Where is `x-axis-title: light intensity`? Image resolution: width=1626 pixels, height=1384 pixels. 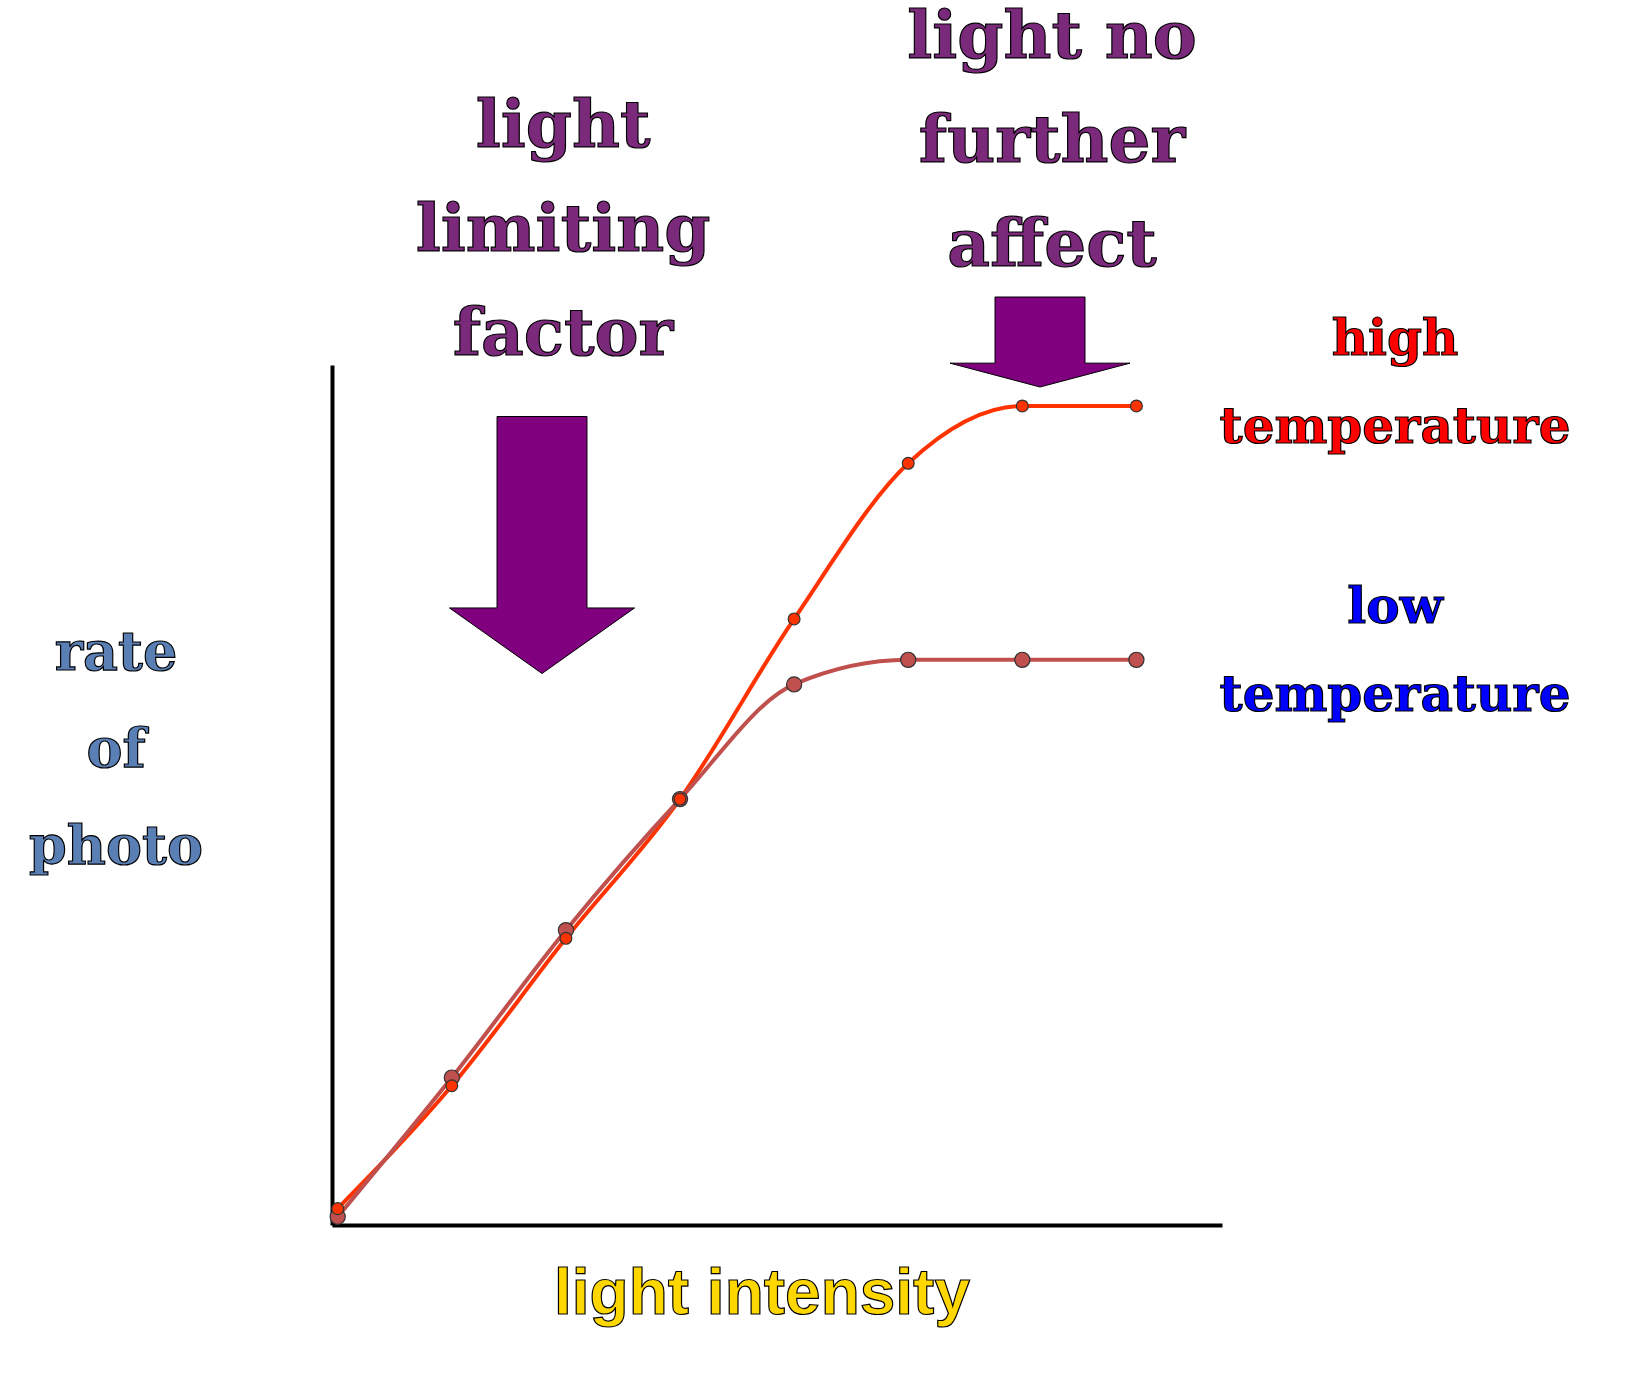 x-axis-title: light intensity is located at coordinates (762, 1292).